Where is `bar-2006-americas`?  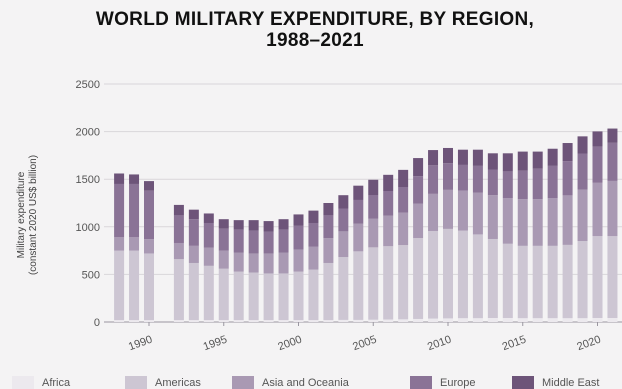
bar-2006-americas is located at coordinates (388, 283).